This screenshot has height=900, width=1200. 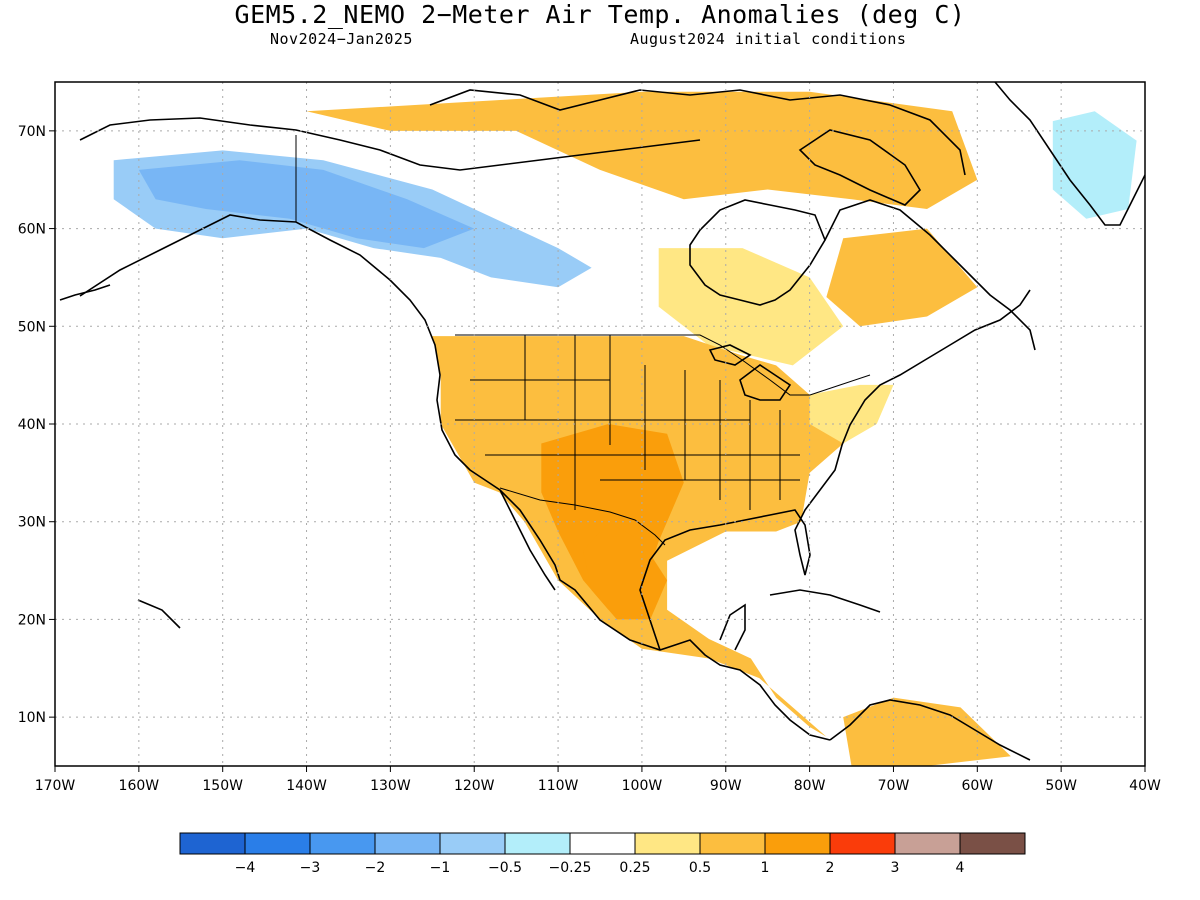 What do you see at coordinates (835, 470) in the screenshot?
I see `gulf-coast` at bounding box center [835, 470].